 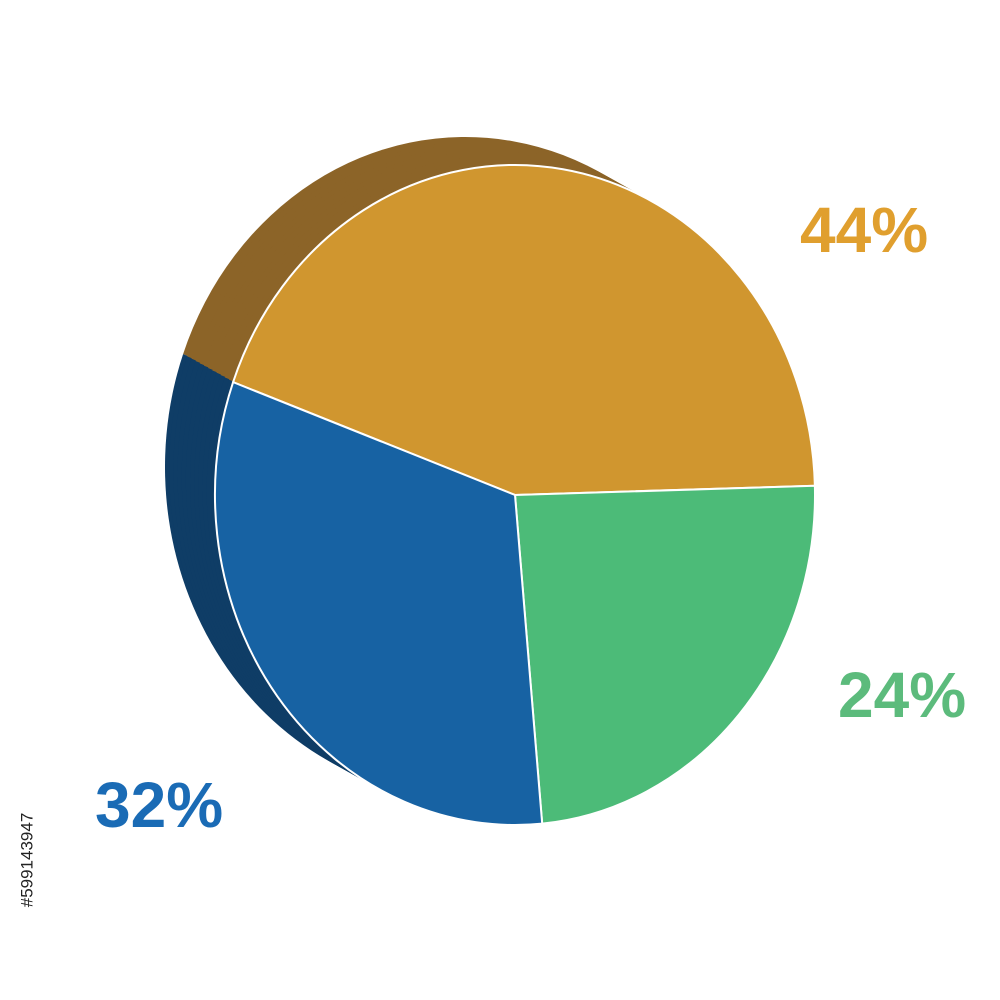 What do you see at coordinates (159, 805) in the screenshot?
I see `value-label: 32%` at bounding box center [159, 805].